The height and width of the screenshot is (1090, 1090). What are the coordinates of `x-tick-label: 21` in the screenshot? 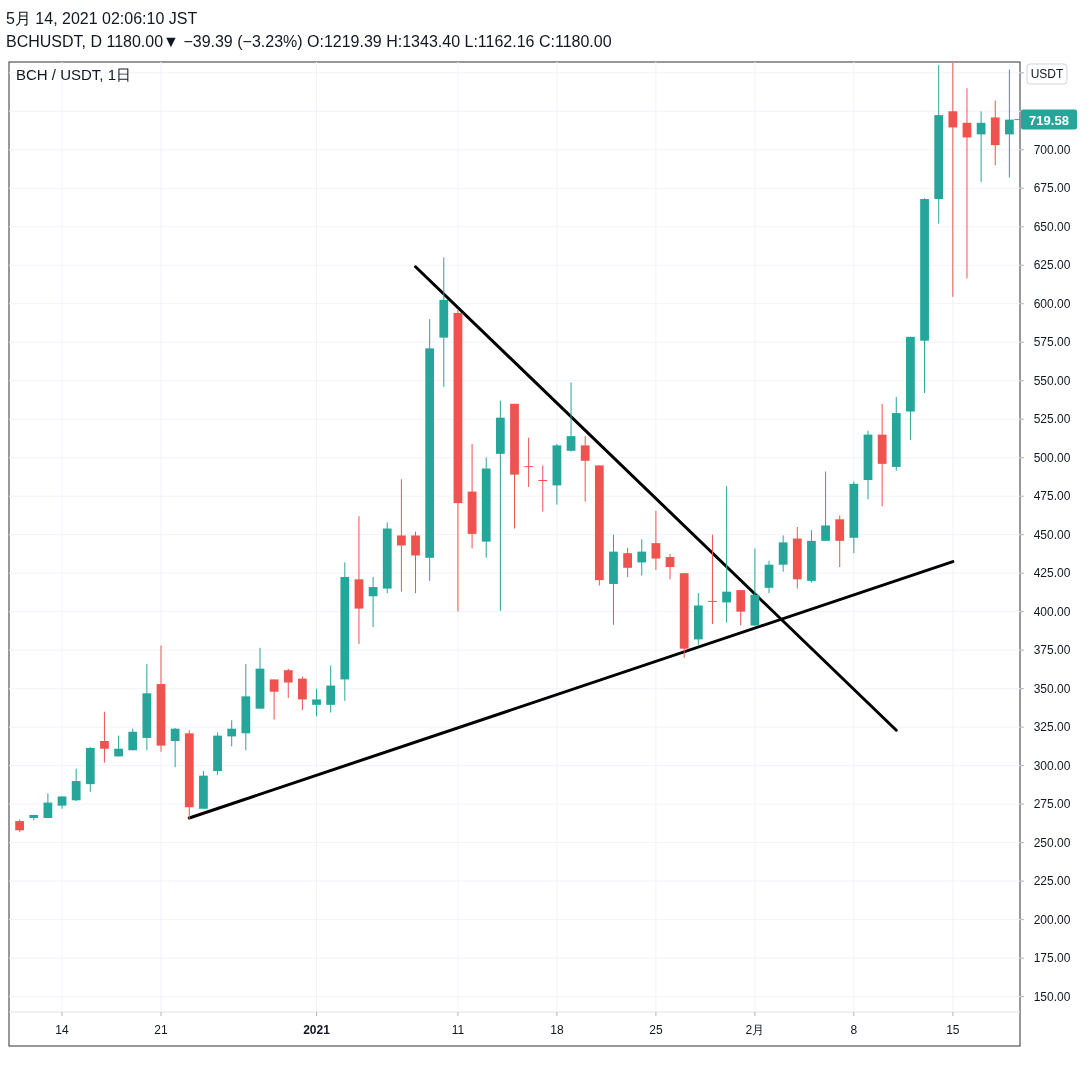 It's located at (161, 1030).